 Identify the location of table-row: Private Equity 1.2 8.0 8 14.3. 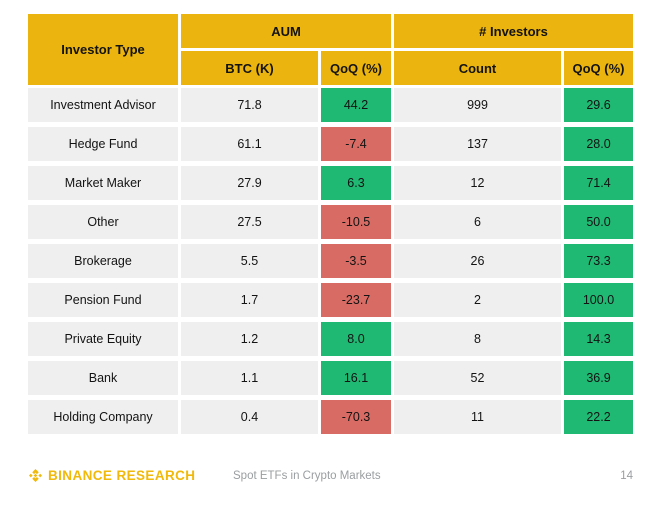
(330, 339).